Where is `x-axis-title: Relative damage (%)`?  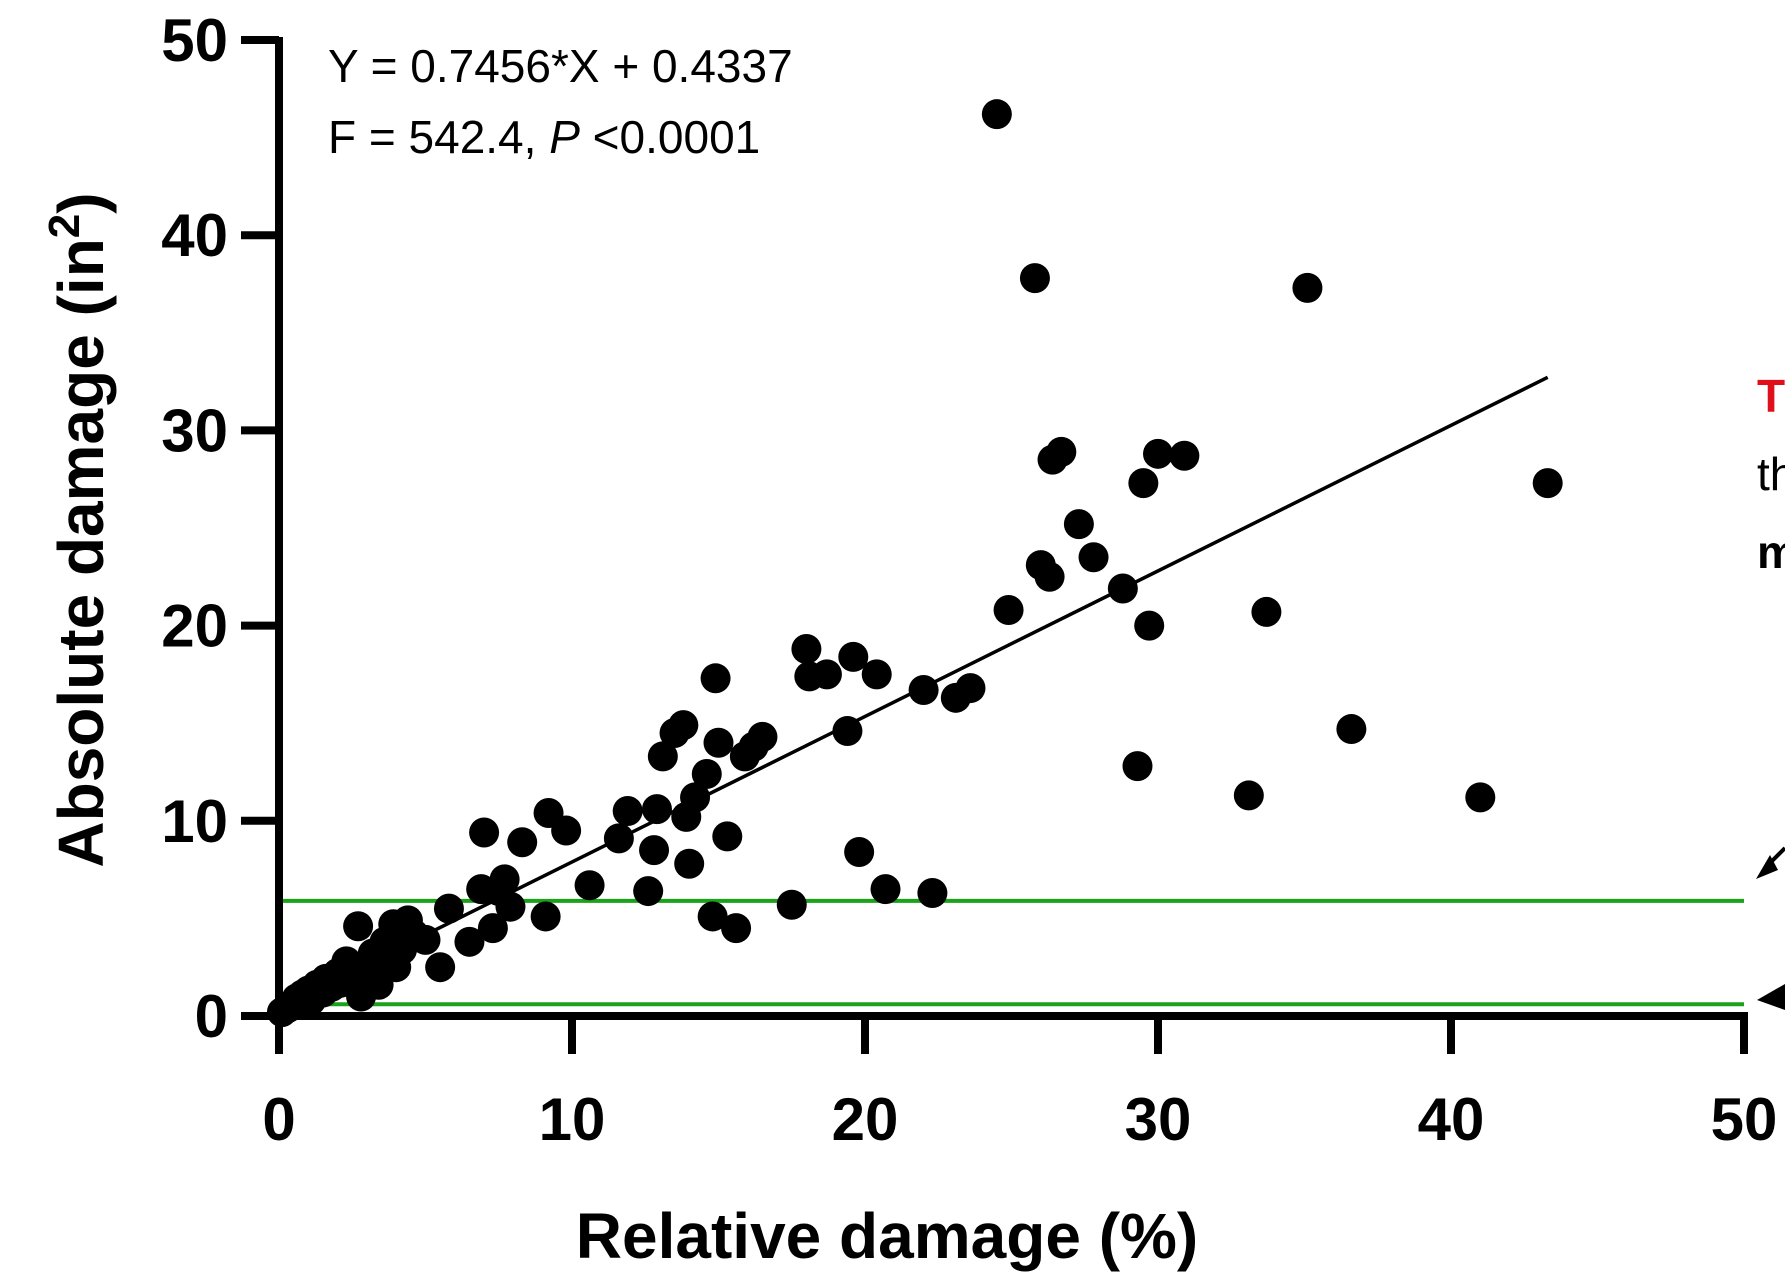
x-axis-title: Relative damage (%) is located at coordinates (887, 1236).